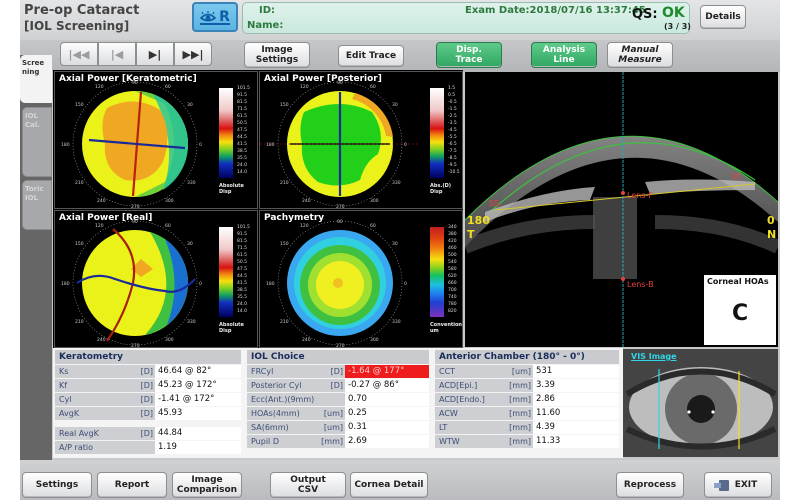 The width and height of the screenshot is (800, 500). I want to click on report-button: Report, so click(132, 485).